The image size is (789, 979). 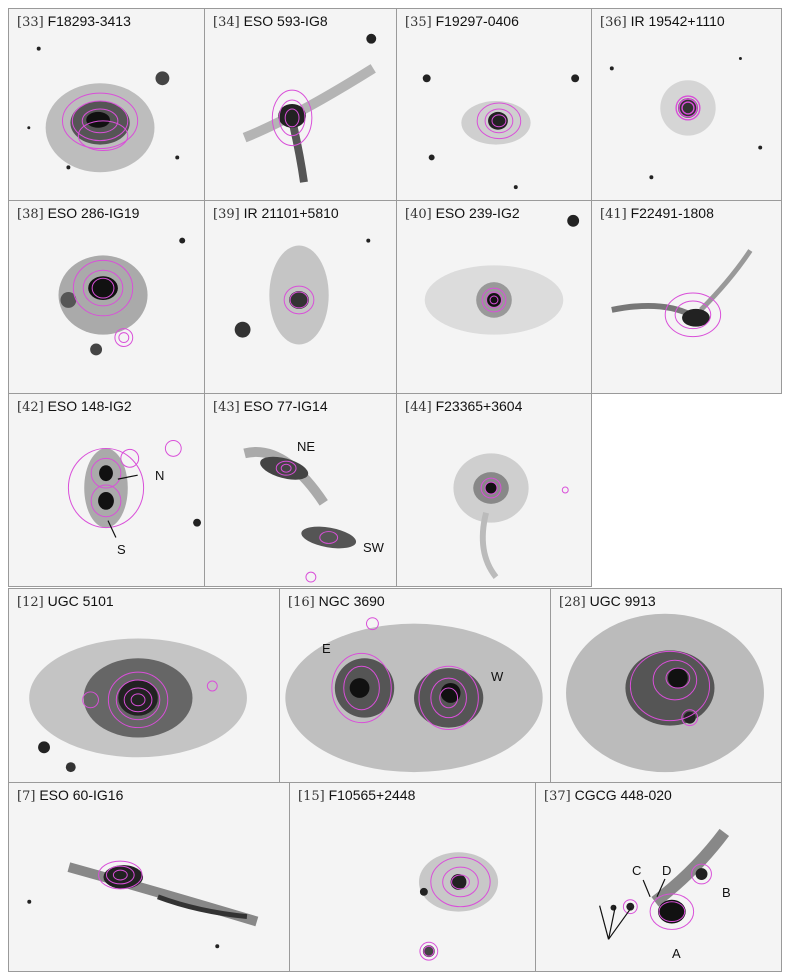 I want to click on panel-15: [15] F10565+2448, so click(x=412, y=877).